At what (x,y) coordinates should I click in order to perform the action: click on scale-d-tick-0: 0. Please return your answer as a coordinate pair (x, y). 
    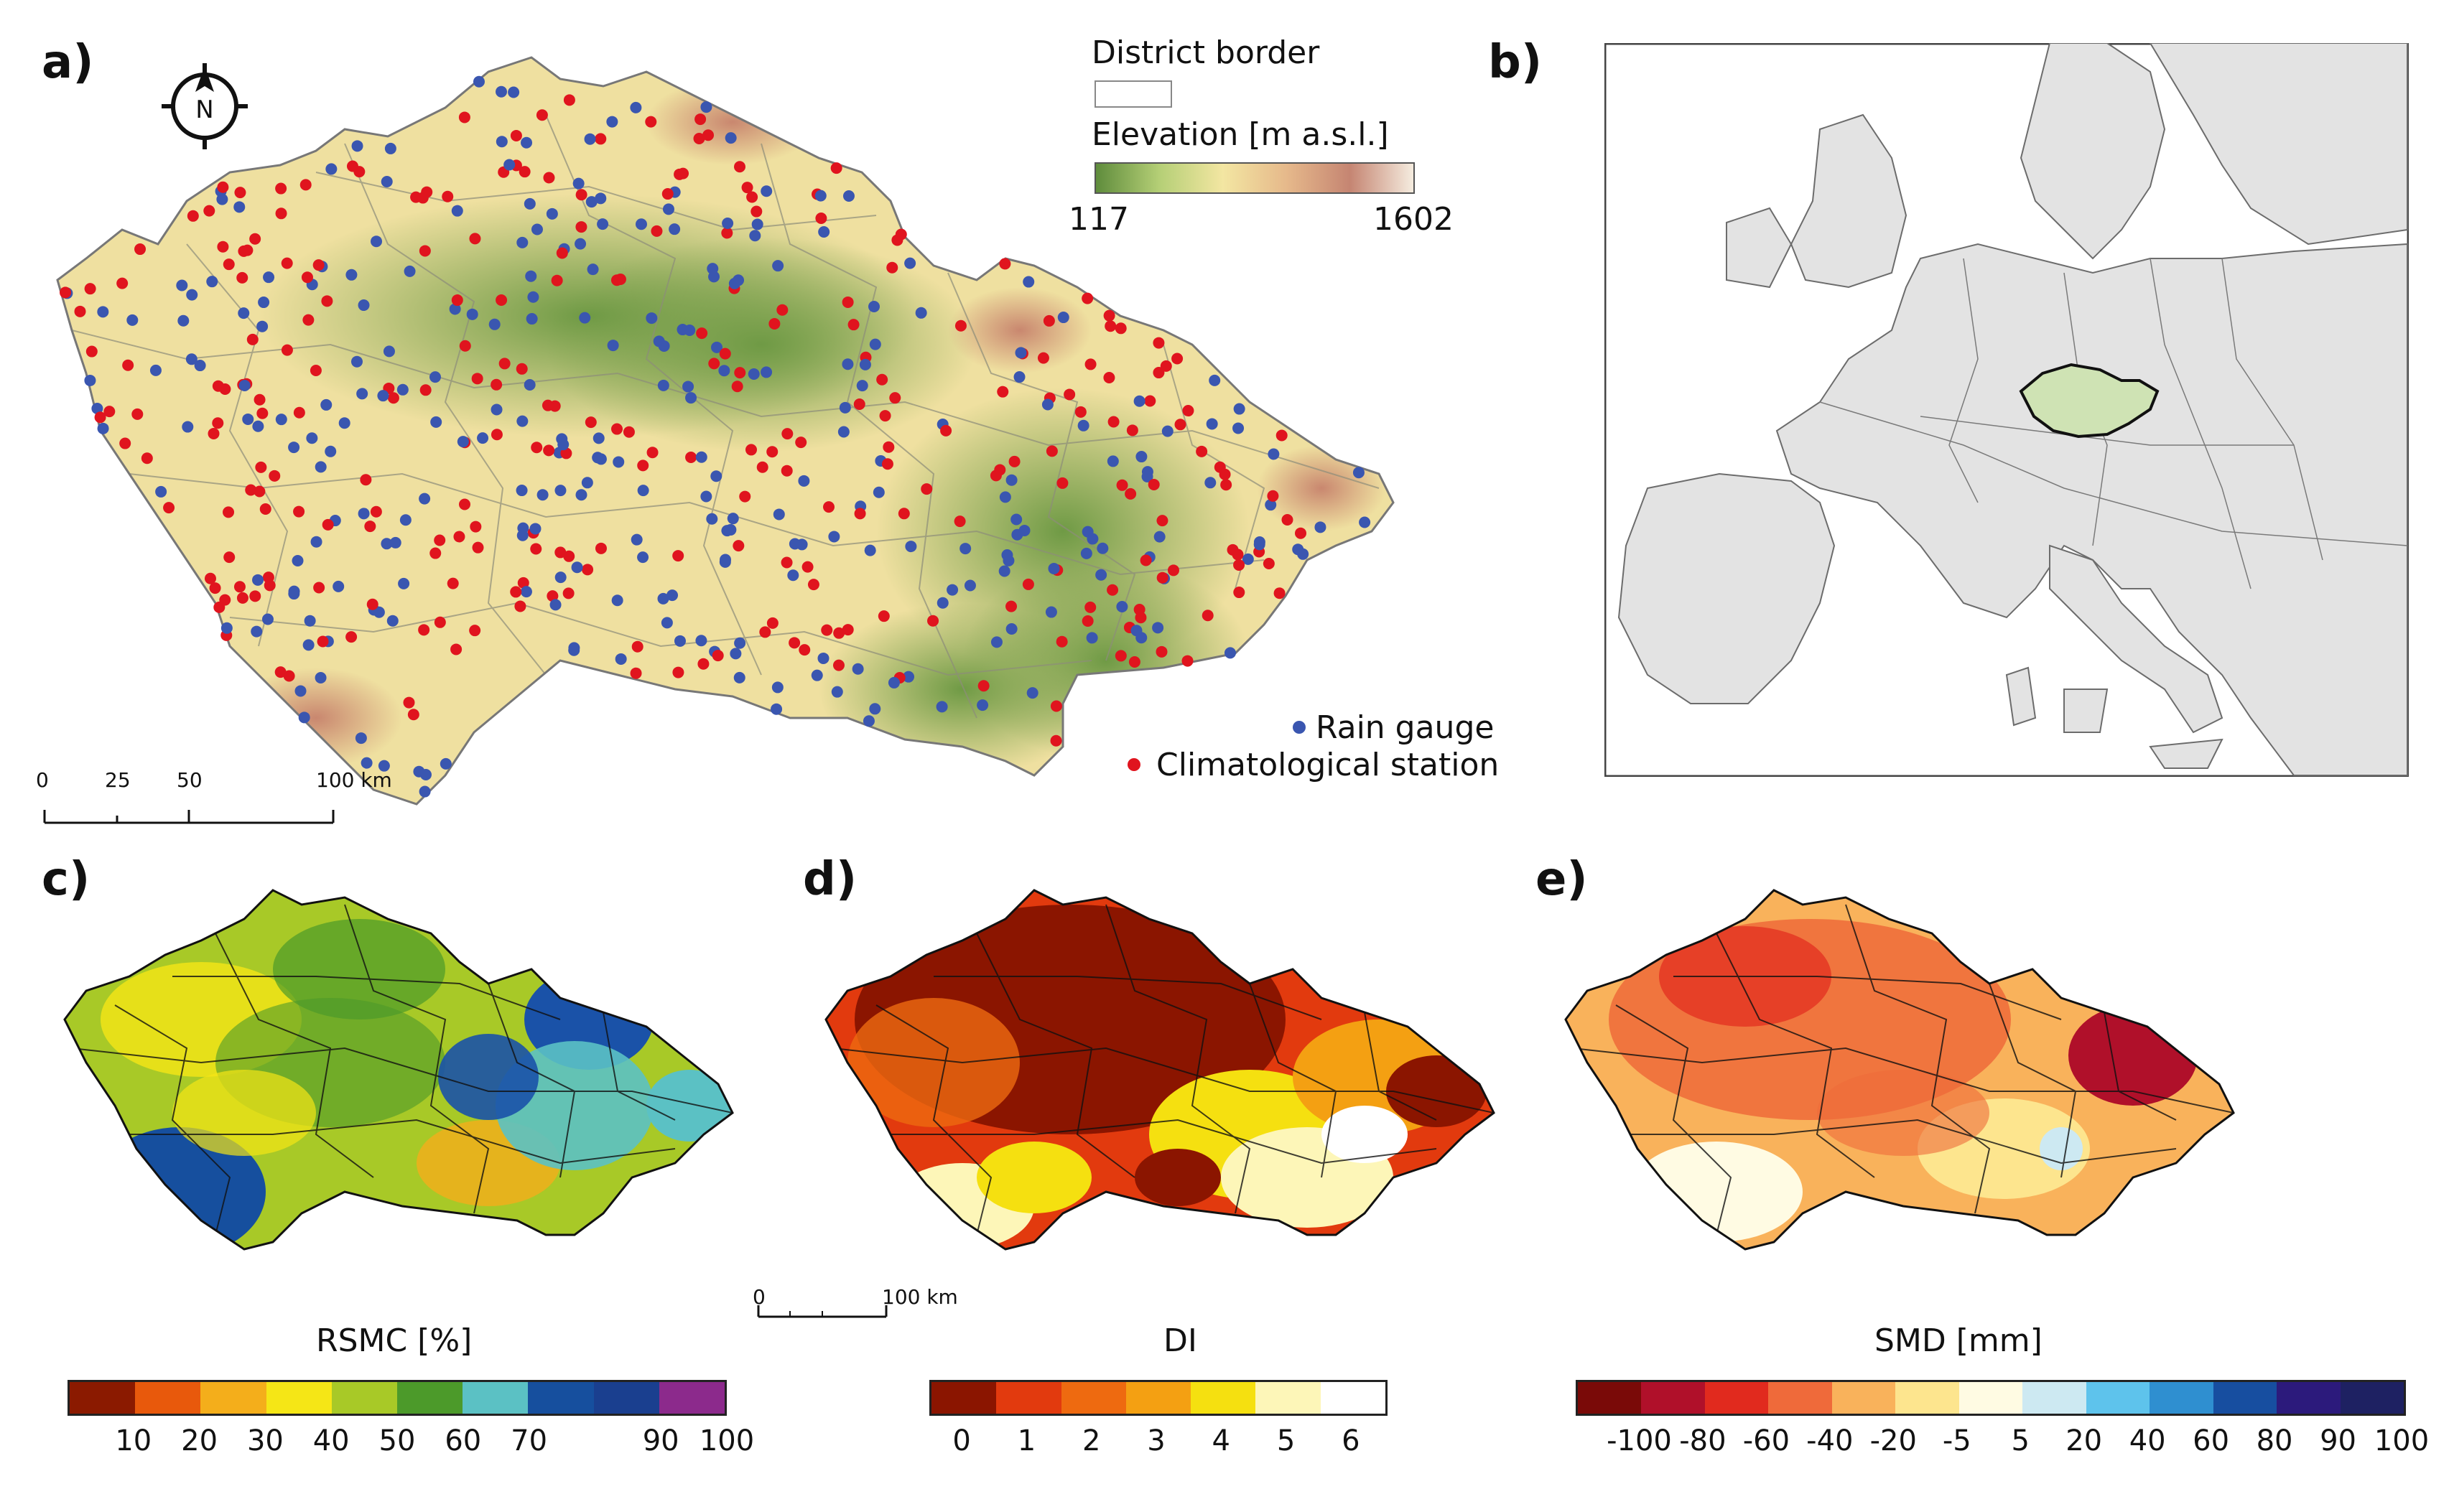
    Looking at the image, I should click on (760, 1297).